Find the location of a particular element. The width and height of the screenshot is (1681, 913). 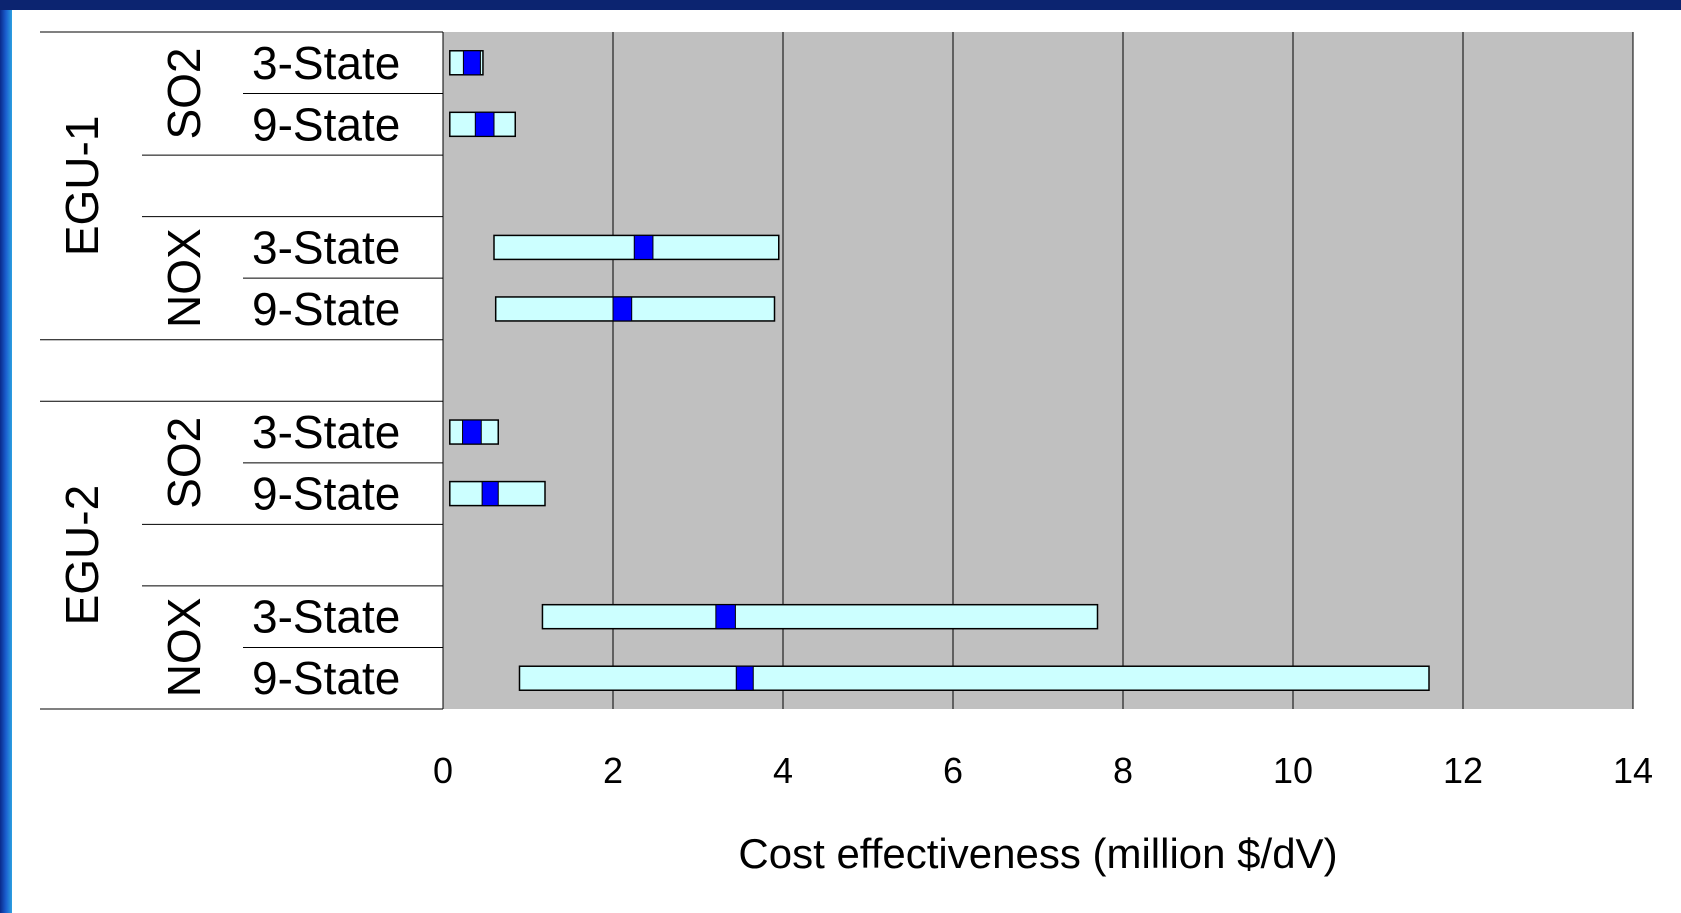

x-tick-label: 10 is located at coordinates (1293, 770).